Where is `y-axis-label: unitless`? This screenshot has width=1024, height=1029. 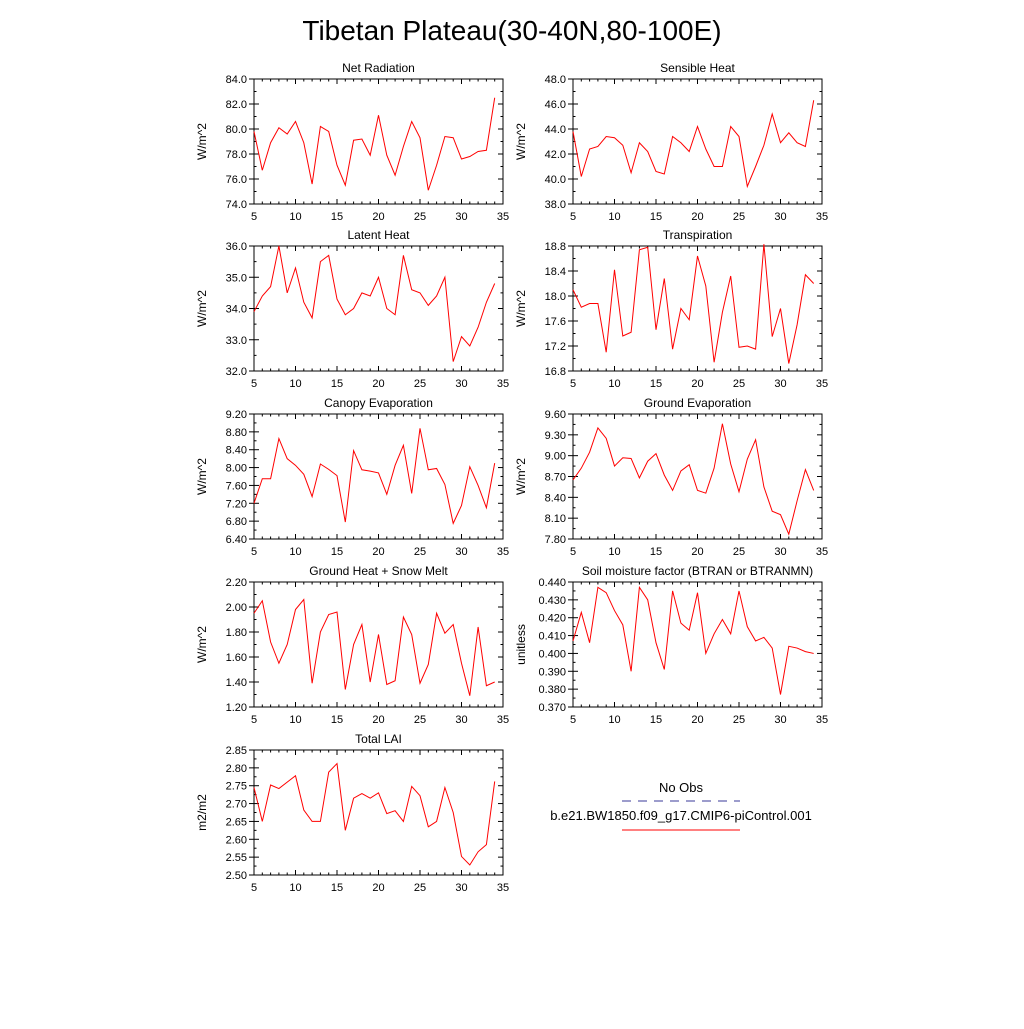
y-axis-label: unitless is located at coordinates (521, 644).